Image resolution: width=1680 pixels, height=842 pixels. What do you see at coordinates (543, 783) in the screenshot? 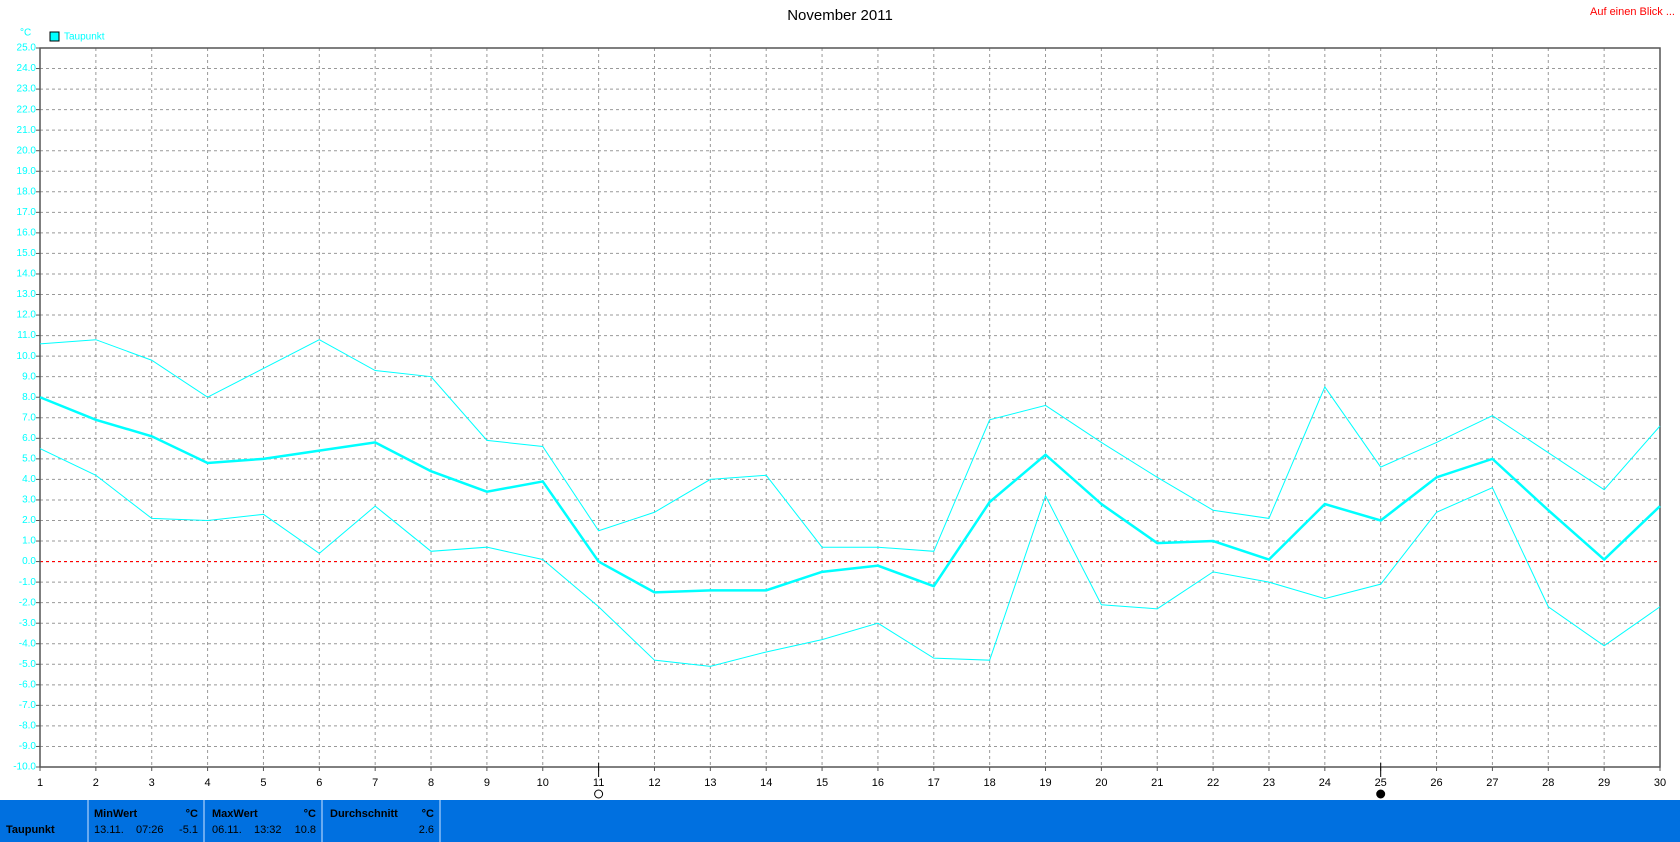
I see `x-tick-label: 10` at bounding box center [543, 783].